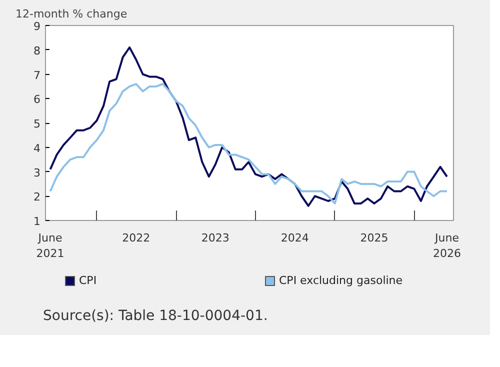 Image resolution: width=500 pixels, height=367 pixels. I want to click on legend-label: CPI, so click(88, 281).